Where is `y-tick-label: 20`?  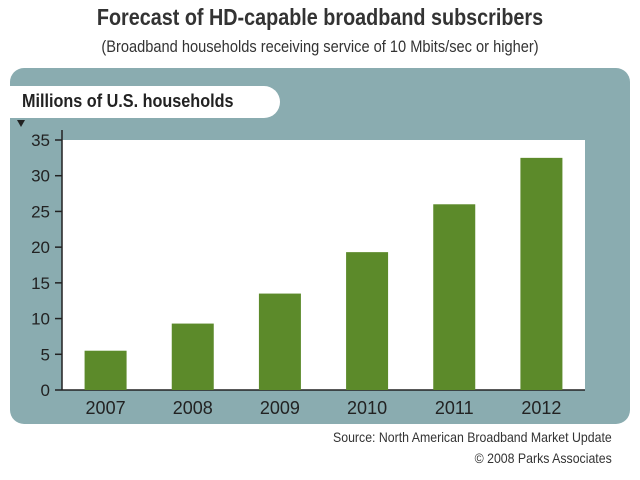 y-tick-label: 20 is located at coordinates (40, 247).